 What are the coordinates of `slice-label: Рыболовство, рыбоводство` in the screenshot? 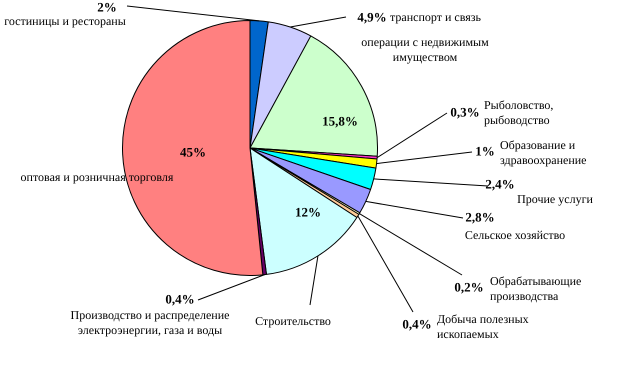 It's located at (519, 113).